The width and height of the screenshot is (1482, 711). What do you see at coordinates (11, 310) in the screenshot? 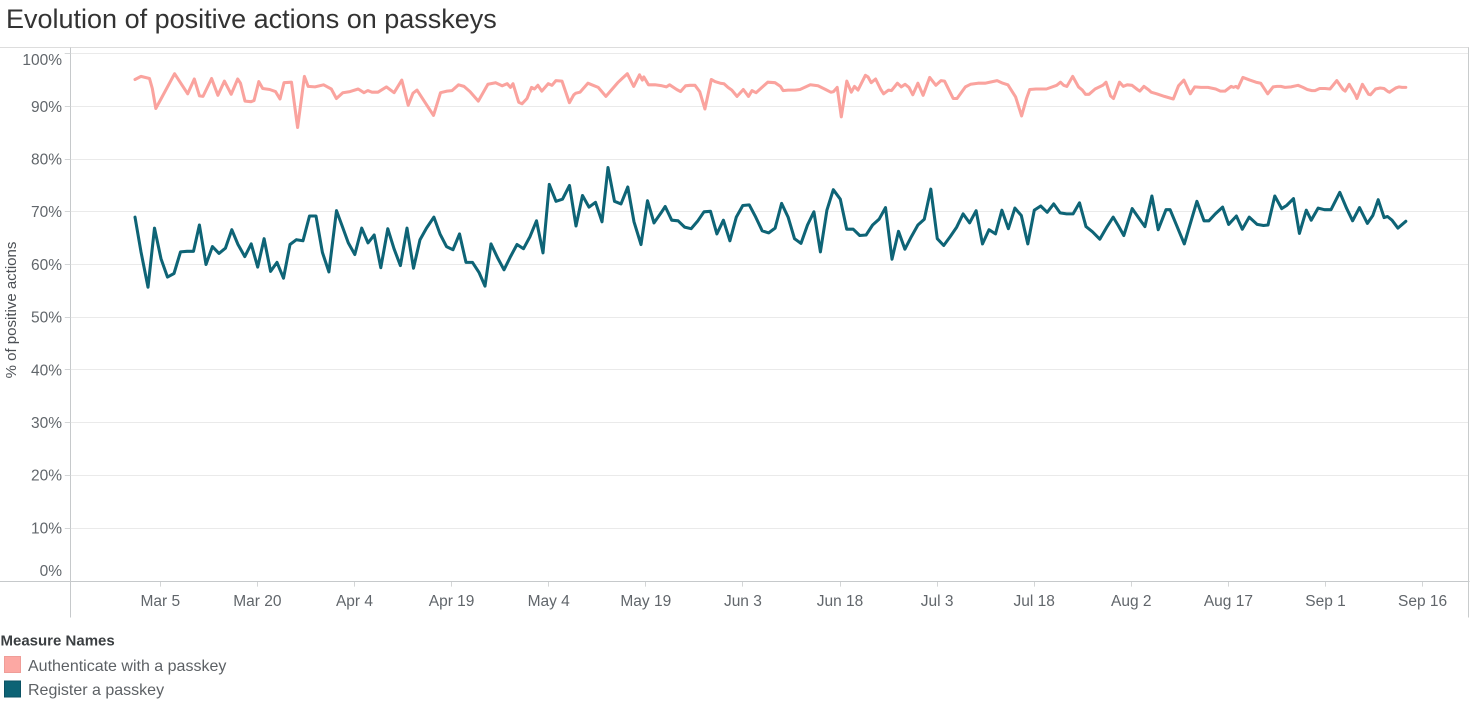
I see `svg-text: % of positive actions` at bounding box center [11, 310].